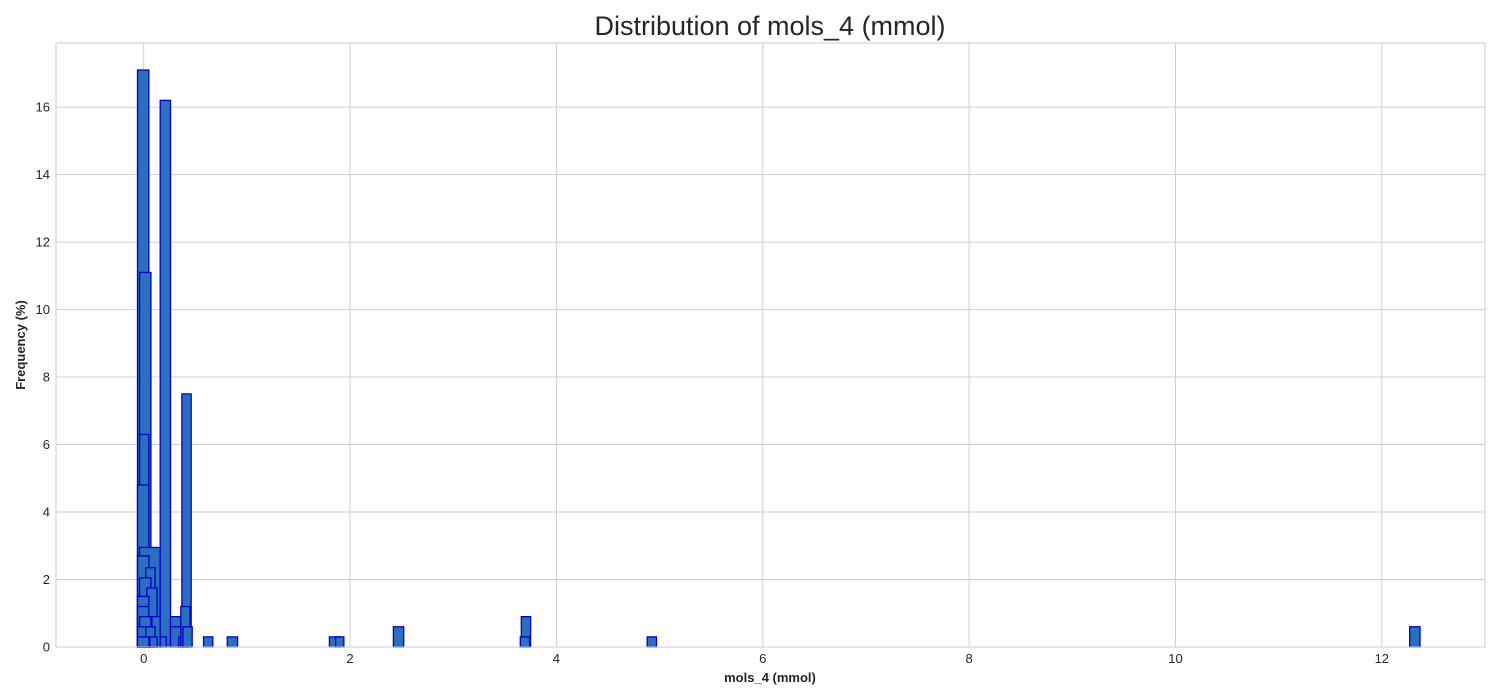 This screenshot has width=1500, height=700. Describe the element at coordinates (20, 345) in the screenshot. I see `y-axis-label: Frequency (%)` at that location.